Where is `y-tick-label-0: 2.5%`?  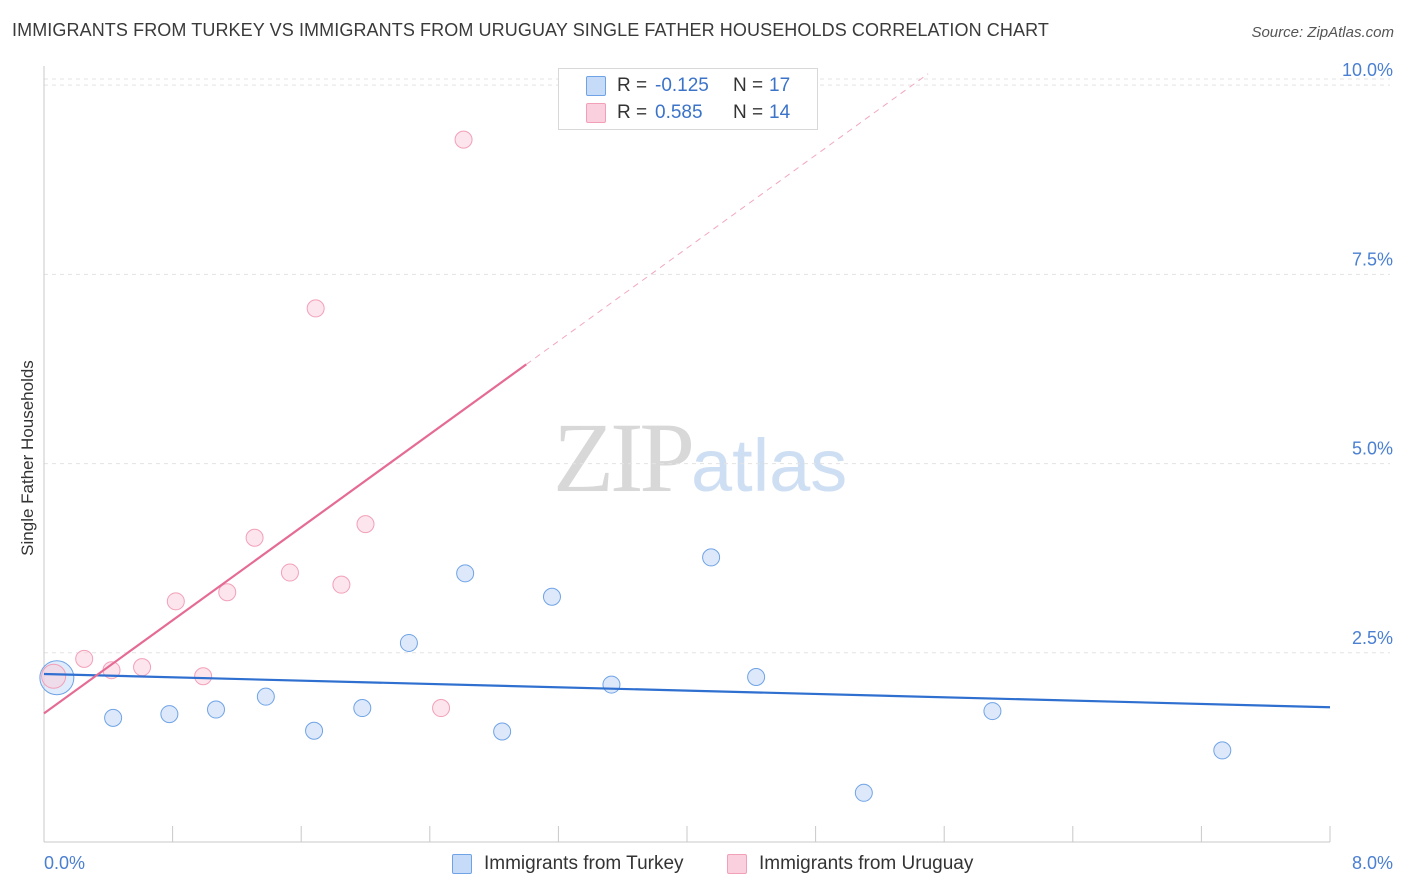
y-tick-label-0: 2.5% is located at coordinates (1372, 638).